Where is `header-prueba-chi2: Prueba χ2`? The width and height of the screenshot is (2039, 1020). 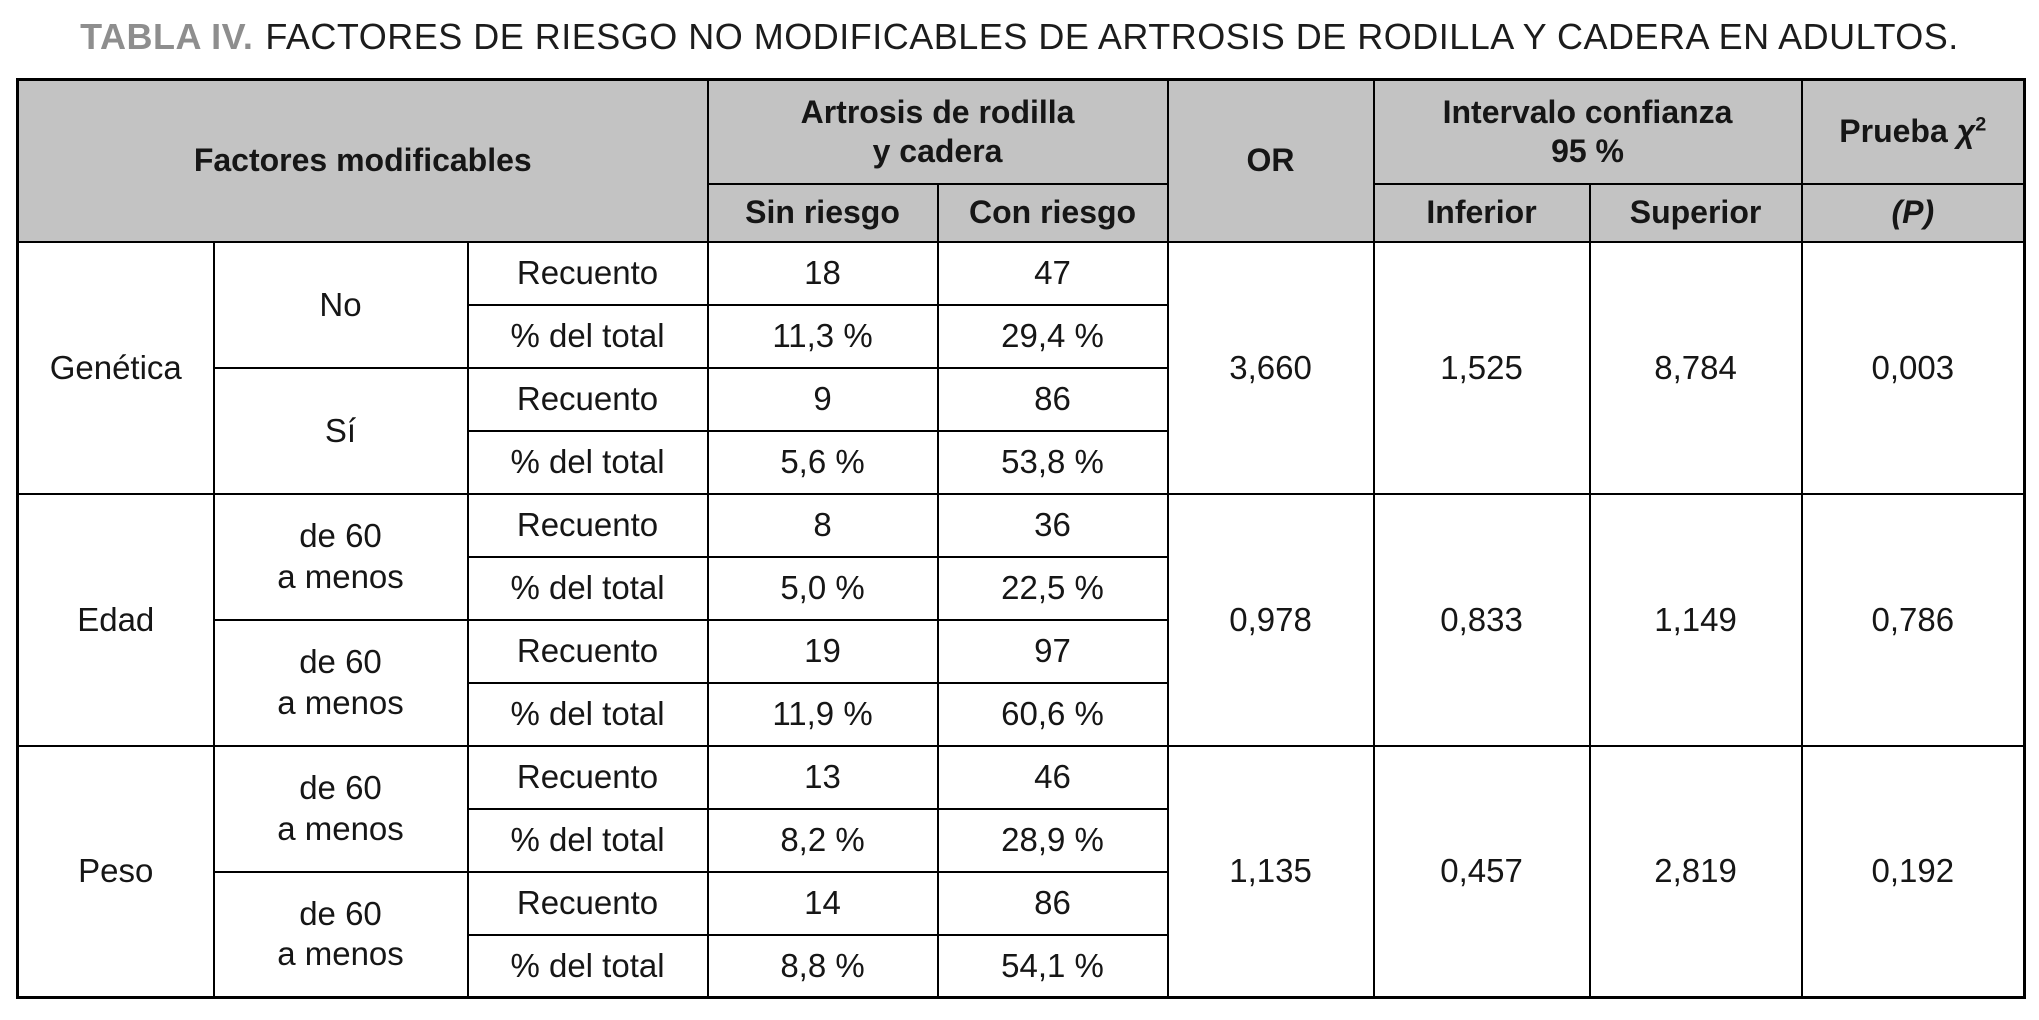
header-prueba-chi2: Prueba χ2 is located at coordinates (1913, 131).